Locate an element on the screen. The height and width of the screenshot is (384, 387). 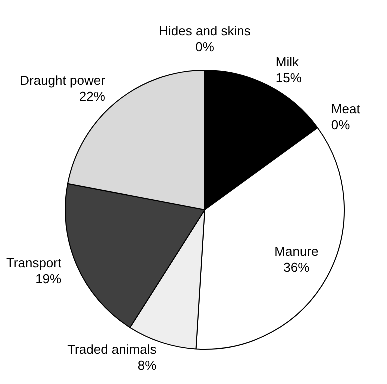
data-label: 15% is located at coordinates (289, 78).